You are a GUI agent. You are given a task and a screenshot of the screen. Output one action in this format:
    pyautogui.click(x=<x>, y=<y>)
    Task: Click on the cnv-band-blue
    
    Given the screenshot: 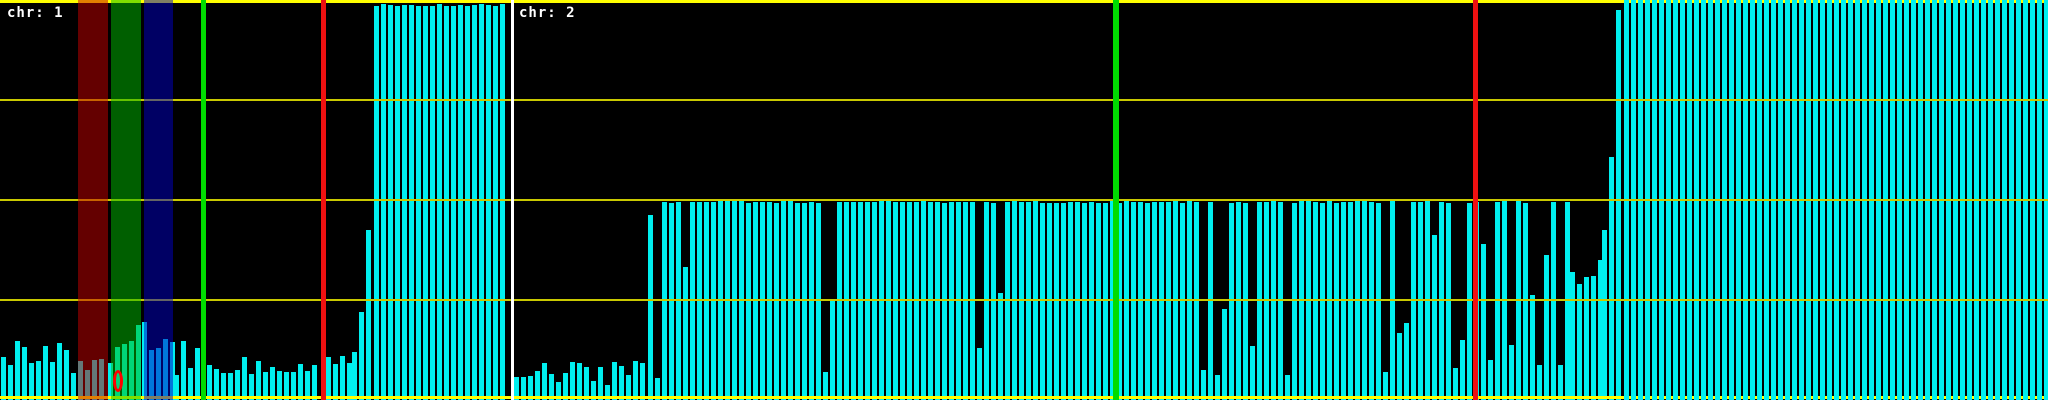 What is the action you would take?
    pyautogui.click(x=158, y=200)
    